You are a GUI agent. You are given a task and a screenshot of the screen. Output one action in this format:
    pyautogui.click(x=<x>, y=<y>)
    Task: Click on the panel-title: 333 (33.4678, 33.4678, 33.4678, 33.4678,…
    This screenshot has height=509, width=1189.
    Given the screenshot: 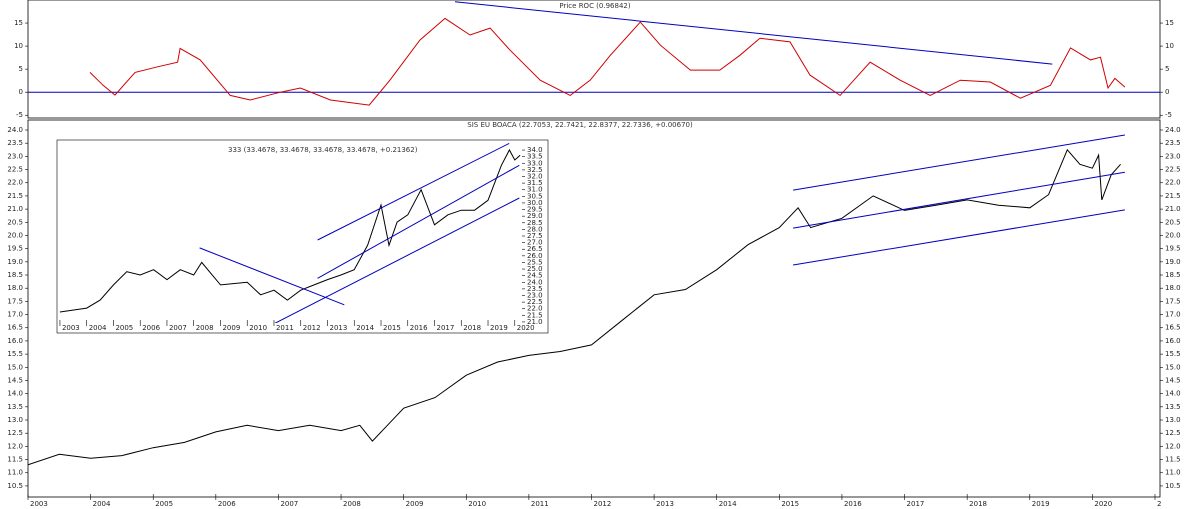 What is the action you would take?
    pyautogui.click(x=323, y=150)
    